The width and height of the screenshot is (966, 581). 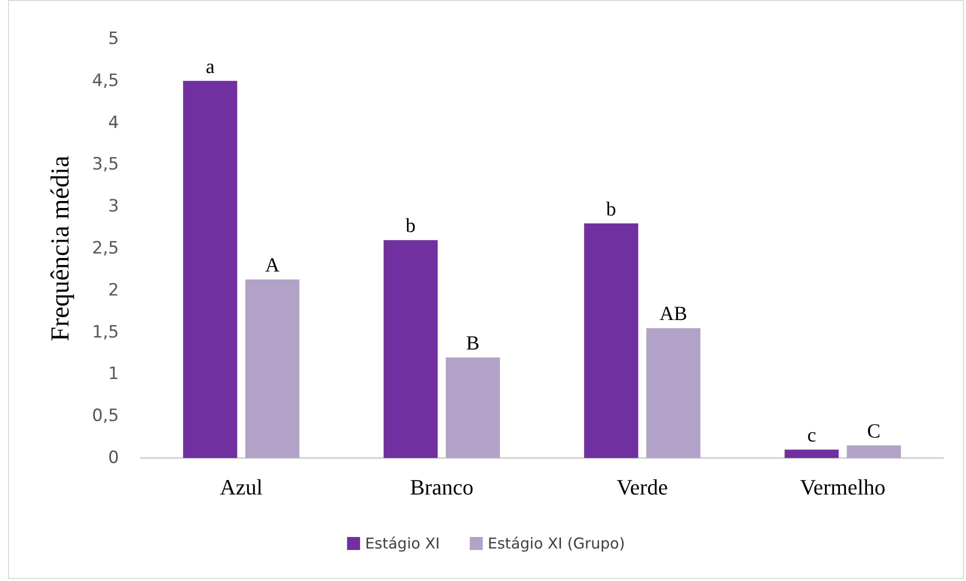 What do you see at coordinates (105, 164) in the screenshot?
I see `y-tick-label: 3,5` at bounding box center [105, 164].